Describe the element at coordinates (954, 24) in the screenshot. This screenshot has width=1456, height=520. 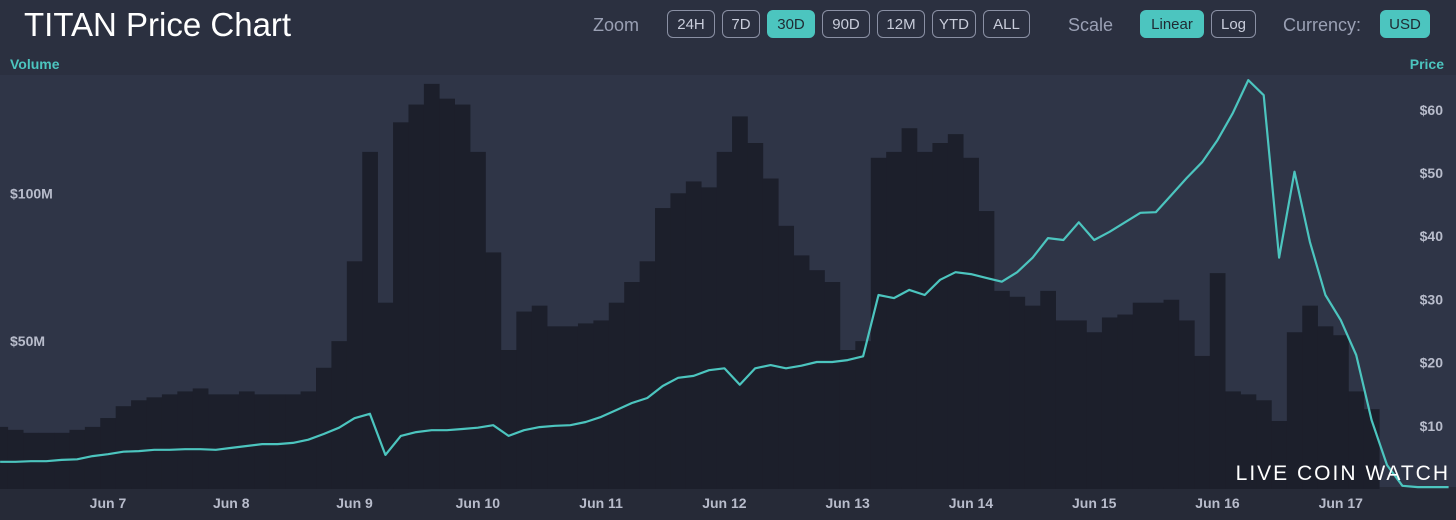
I see `zoom-button: YTD` at that location.